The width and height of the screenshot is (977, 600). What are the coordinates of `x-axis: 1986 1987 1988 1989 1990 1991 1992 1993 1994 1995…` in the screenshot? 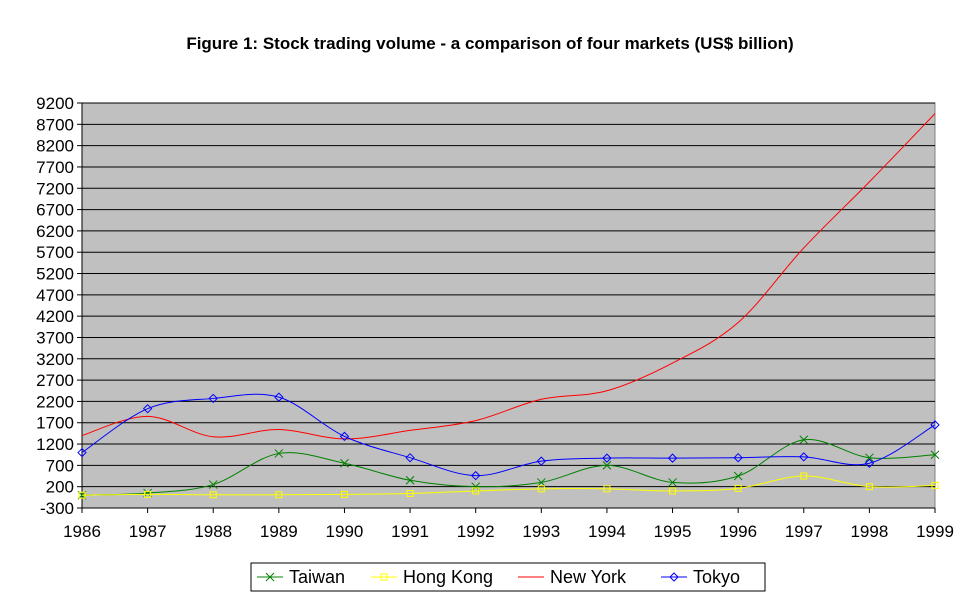 It's located at (508, 524).